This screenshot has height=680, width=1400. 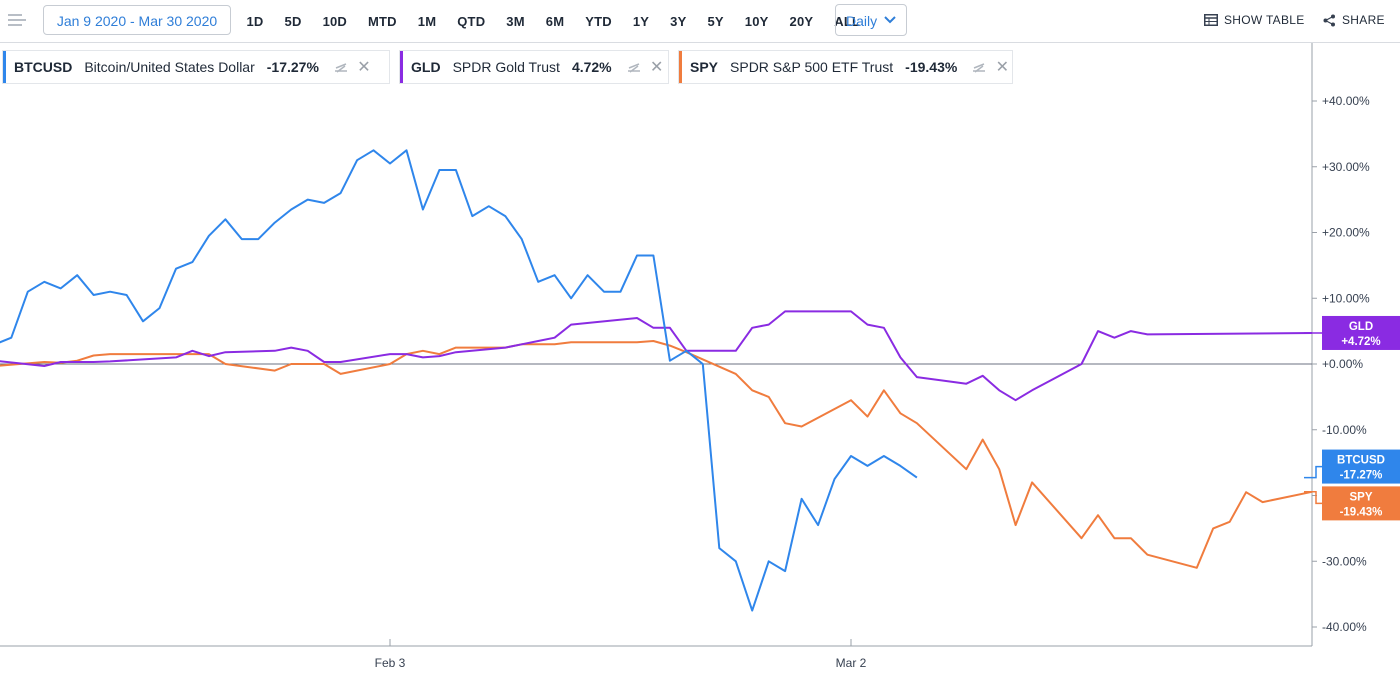 I want to click on y-tick-label: -30.00%, so click(x=1344, y=561).